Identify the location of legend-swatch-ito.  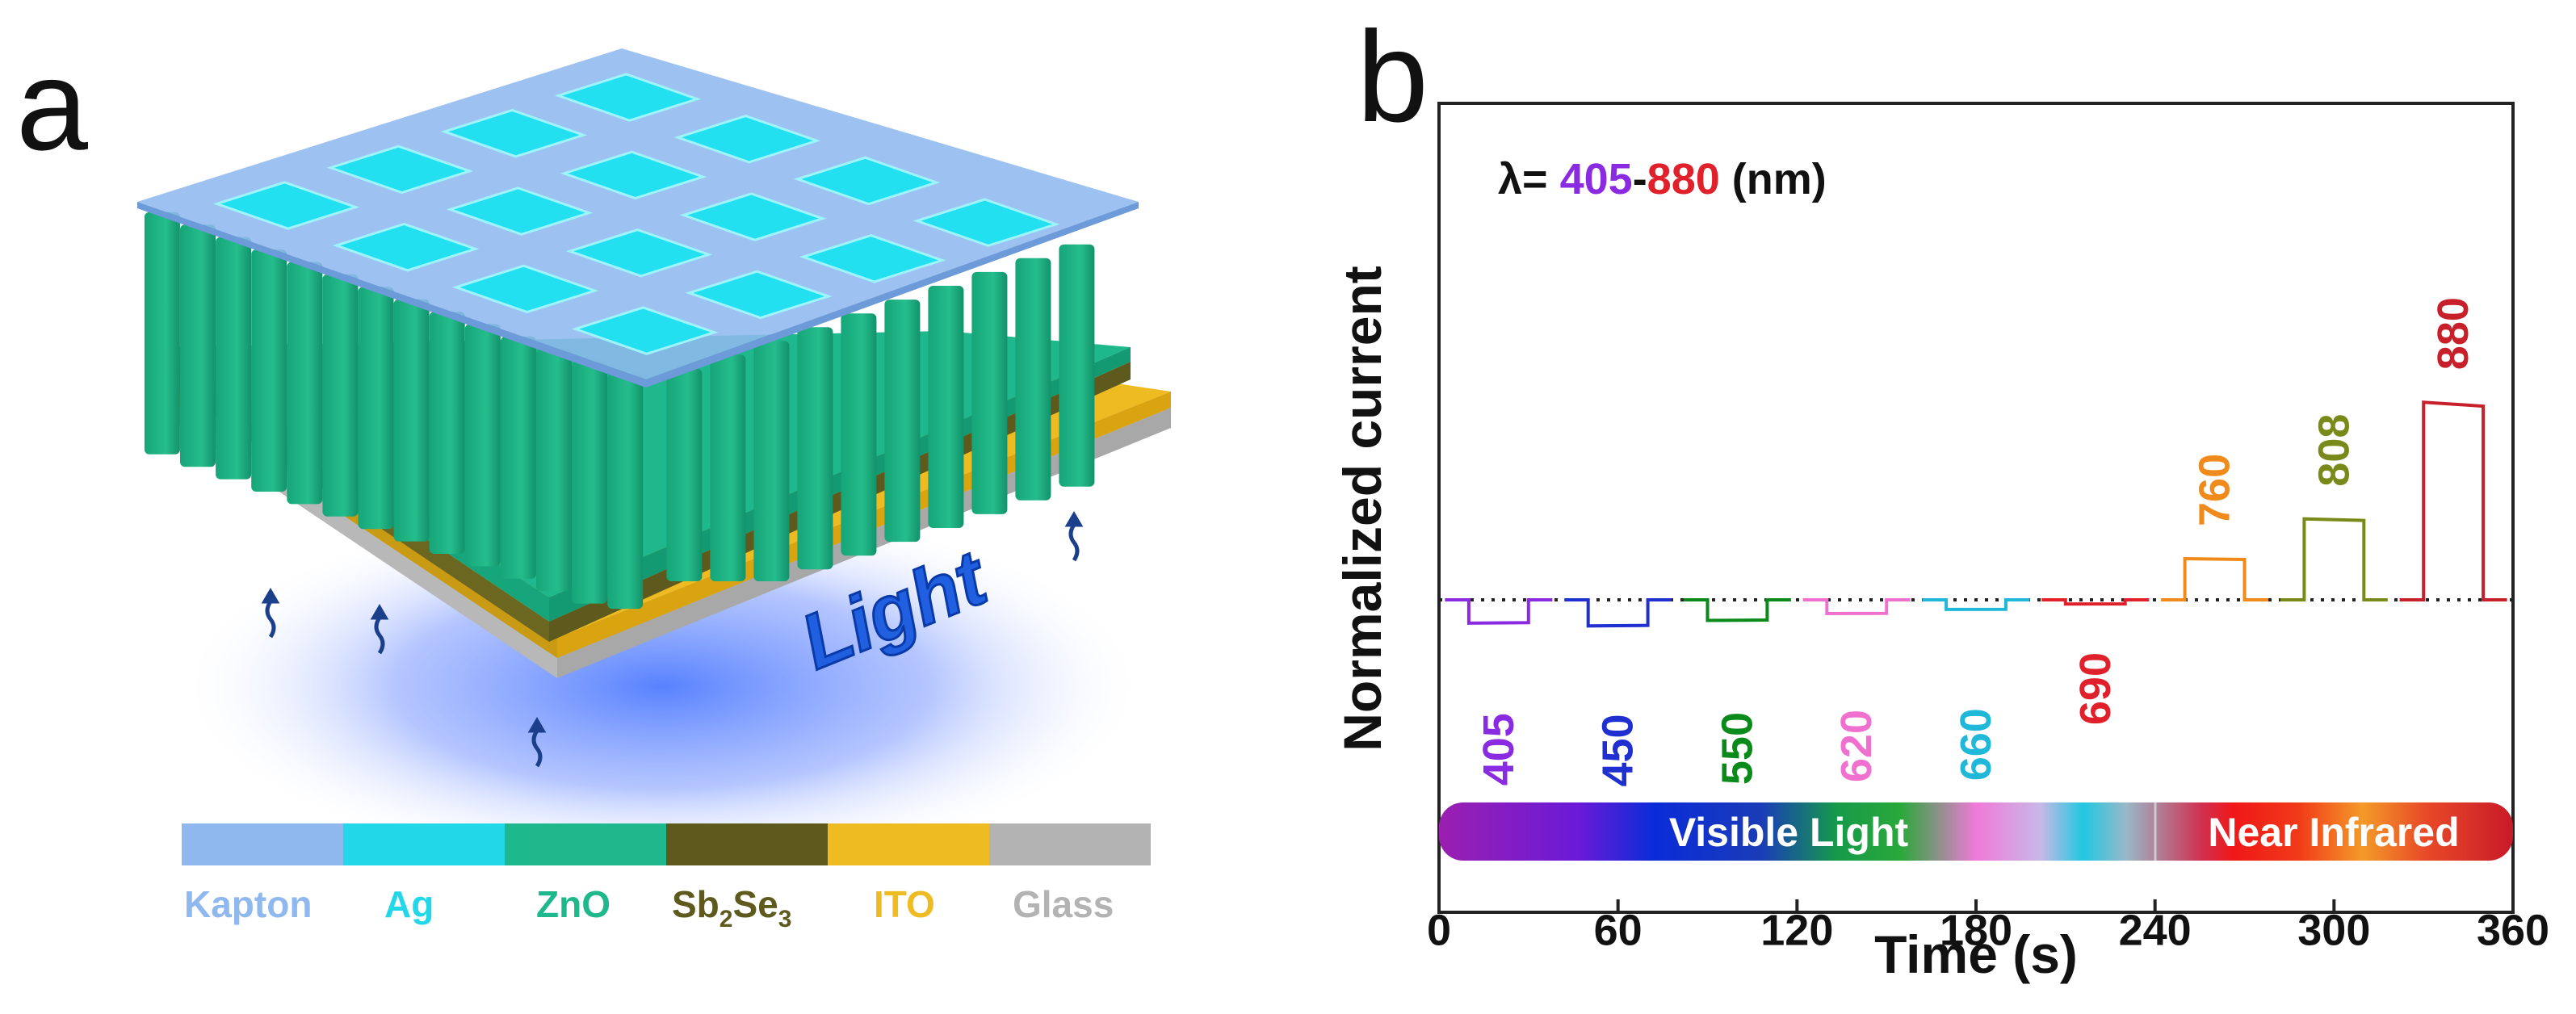
(909, 844).